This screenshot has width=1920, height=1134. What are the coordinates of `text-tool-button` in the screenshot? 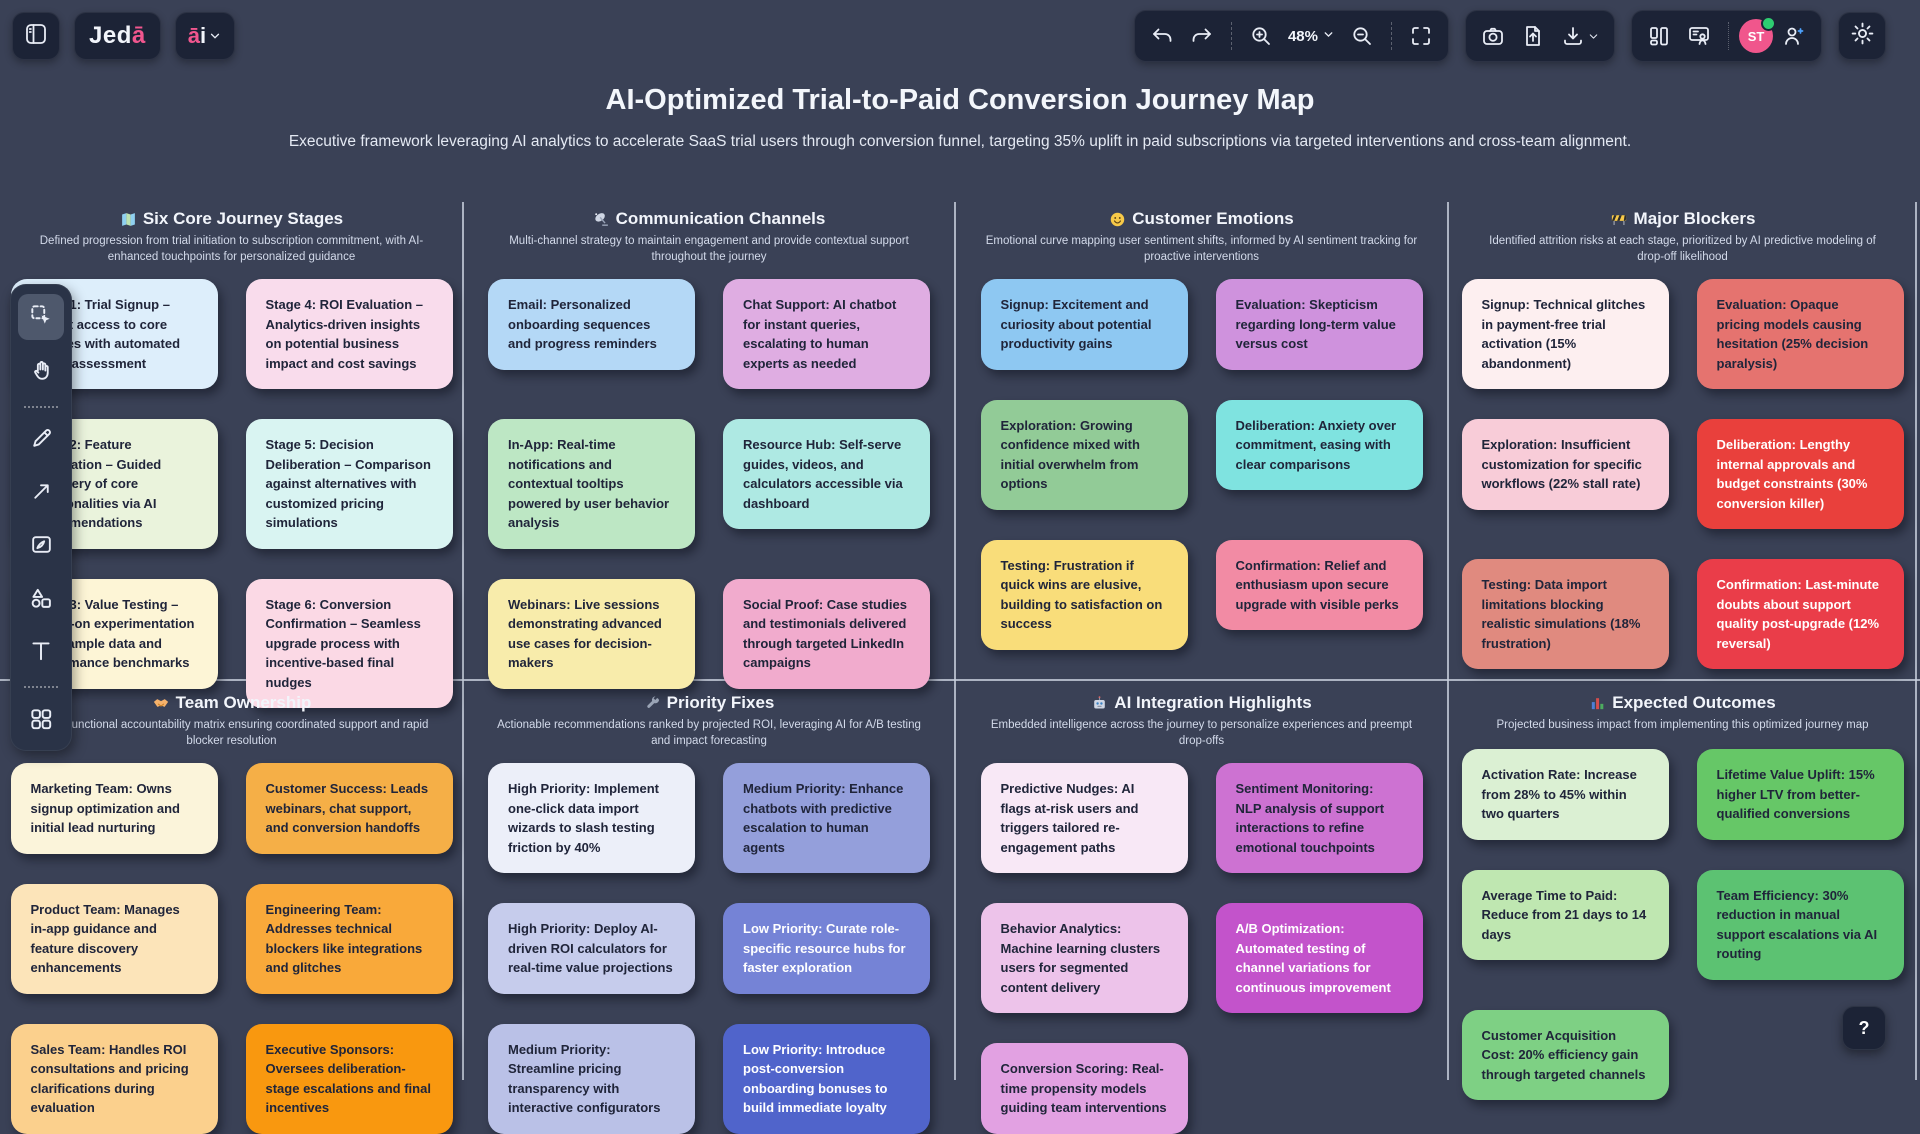 It's located at (41, 653).